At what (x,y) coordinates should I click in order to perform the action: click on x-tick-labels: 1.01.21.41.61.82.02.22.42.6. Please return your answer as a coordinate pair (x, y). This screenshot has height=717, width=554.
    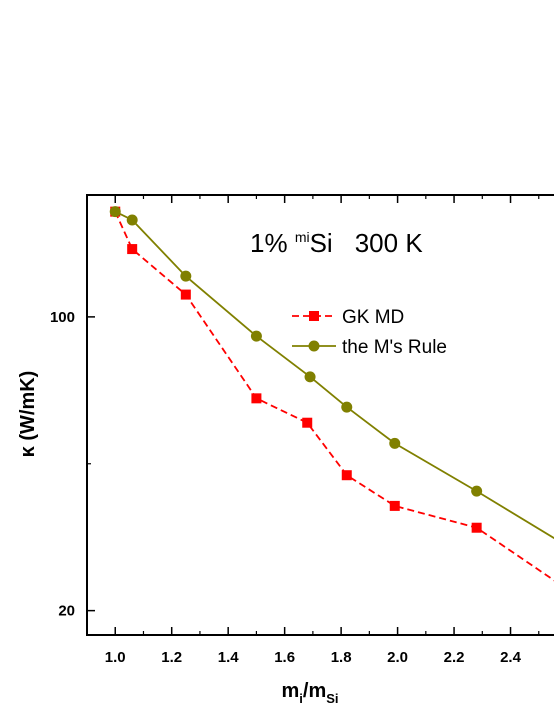
    Looking at the image, I should click on (313, 657).